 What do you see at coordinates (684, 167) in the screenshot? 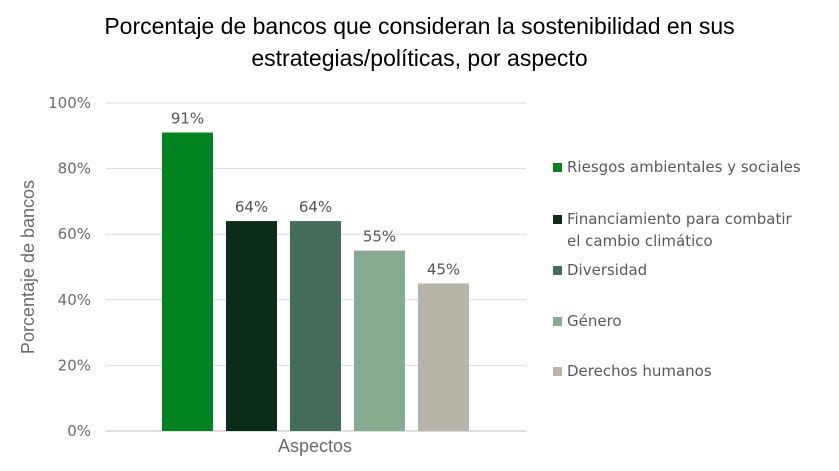
I see `legend-label: Riesgos ambientales y sociales` at bounding box center [684, 167].